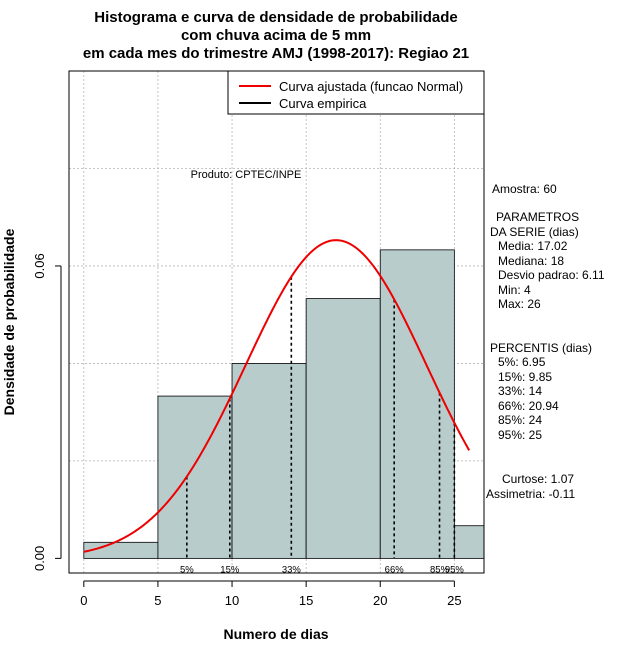  I want to click on percentile-label: 85%, so click(440, 569).